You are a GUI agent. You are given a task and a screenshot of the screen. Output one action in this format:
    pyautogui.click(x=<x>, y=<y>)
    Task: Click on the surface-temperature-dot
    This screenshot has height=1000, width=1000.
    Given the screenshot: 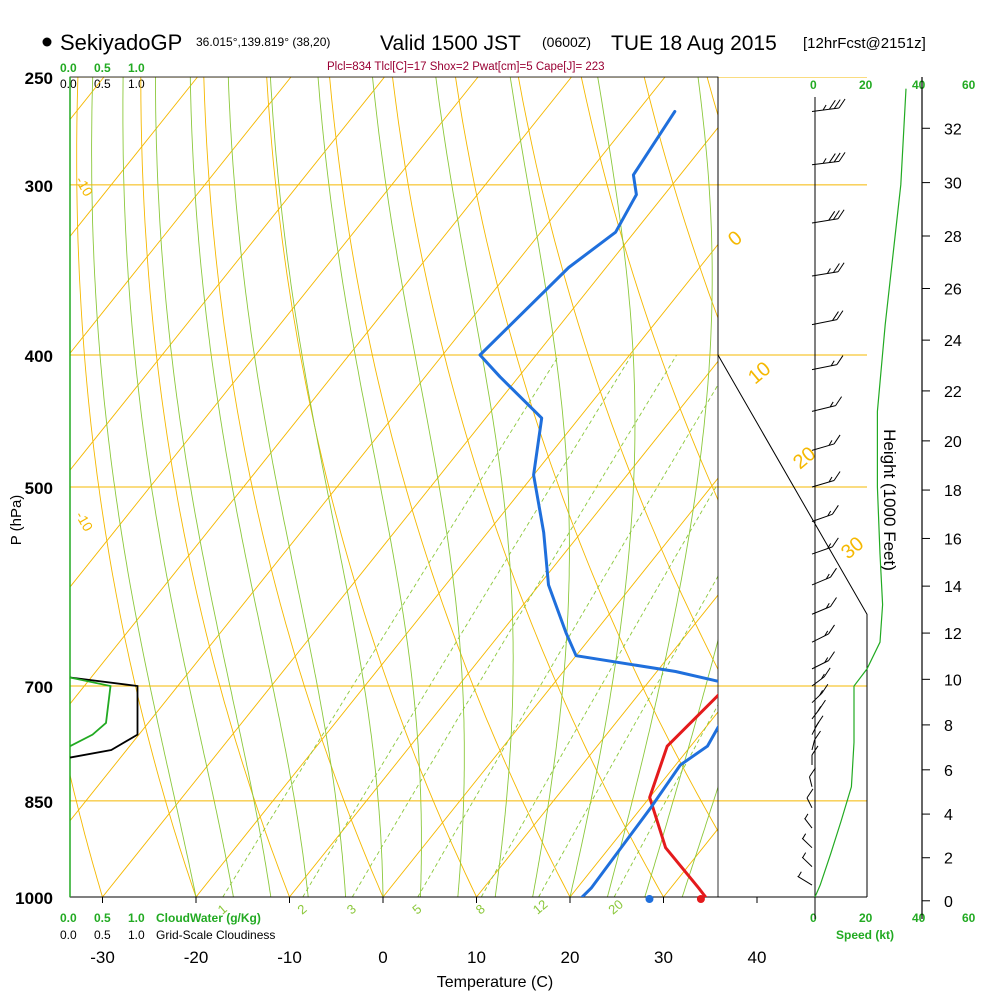 What is the action you would take?
    pyautogui.click(x=700, y=899)
    